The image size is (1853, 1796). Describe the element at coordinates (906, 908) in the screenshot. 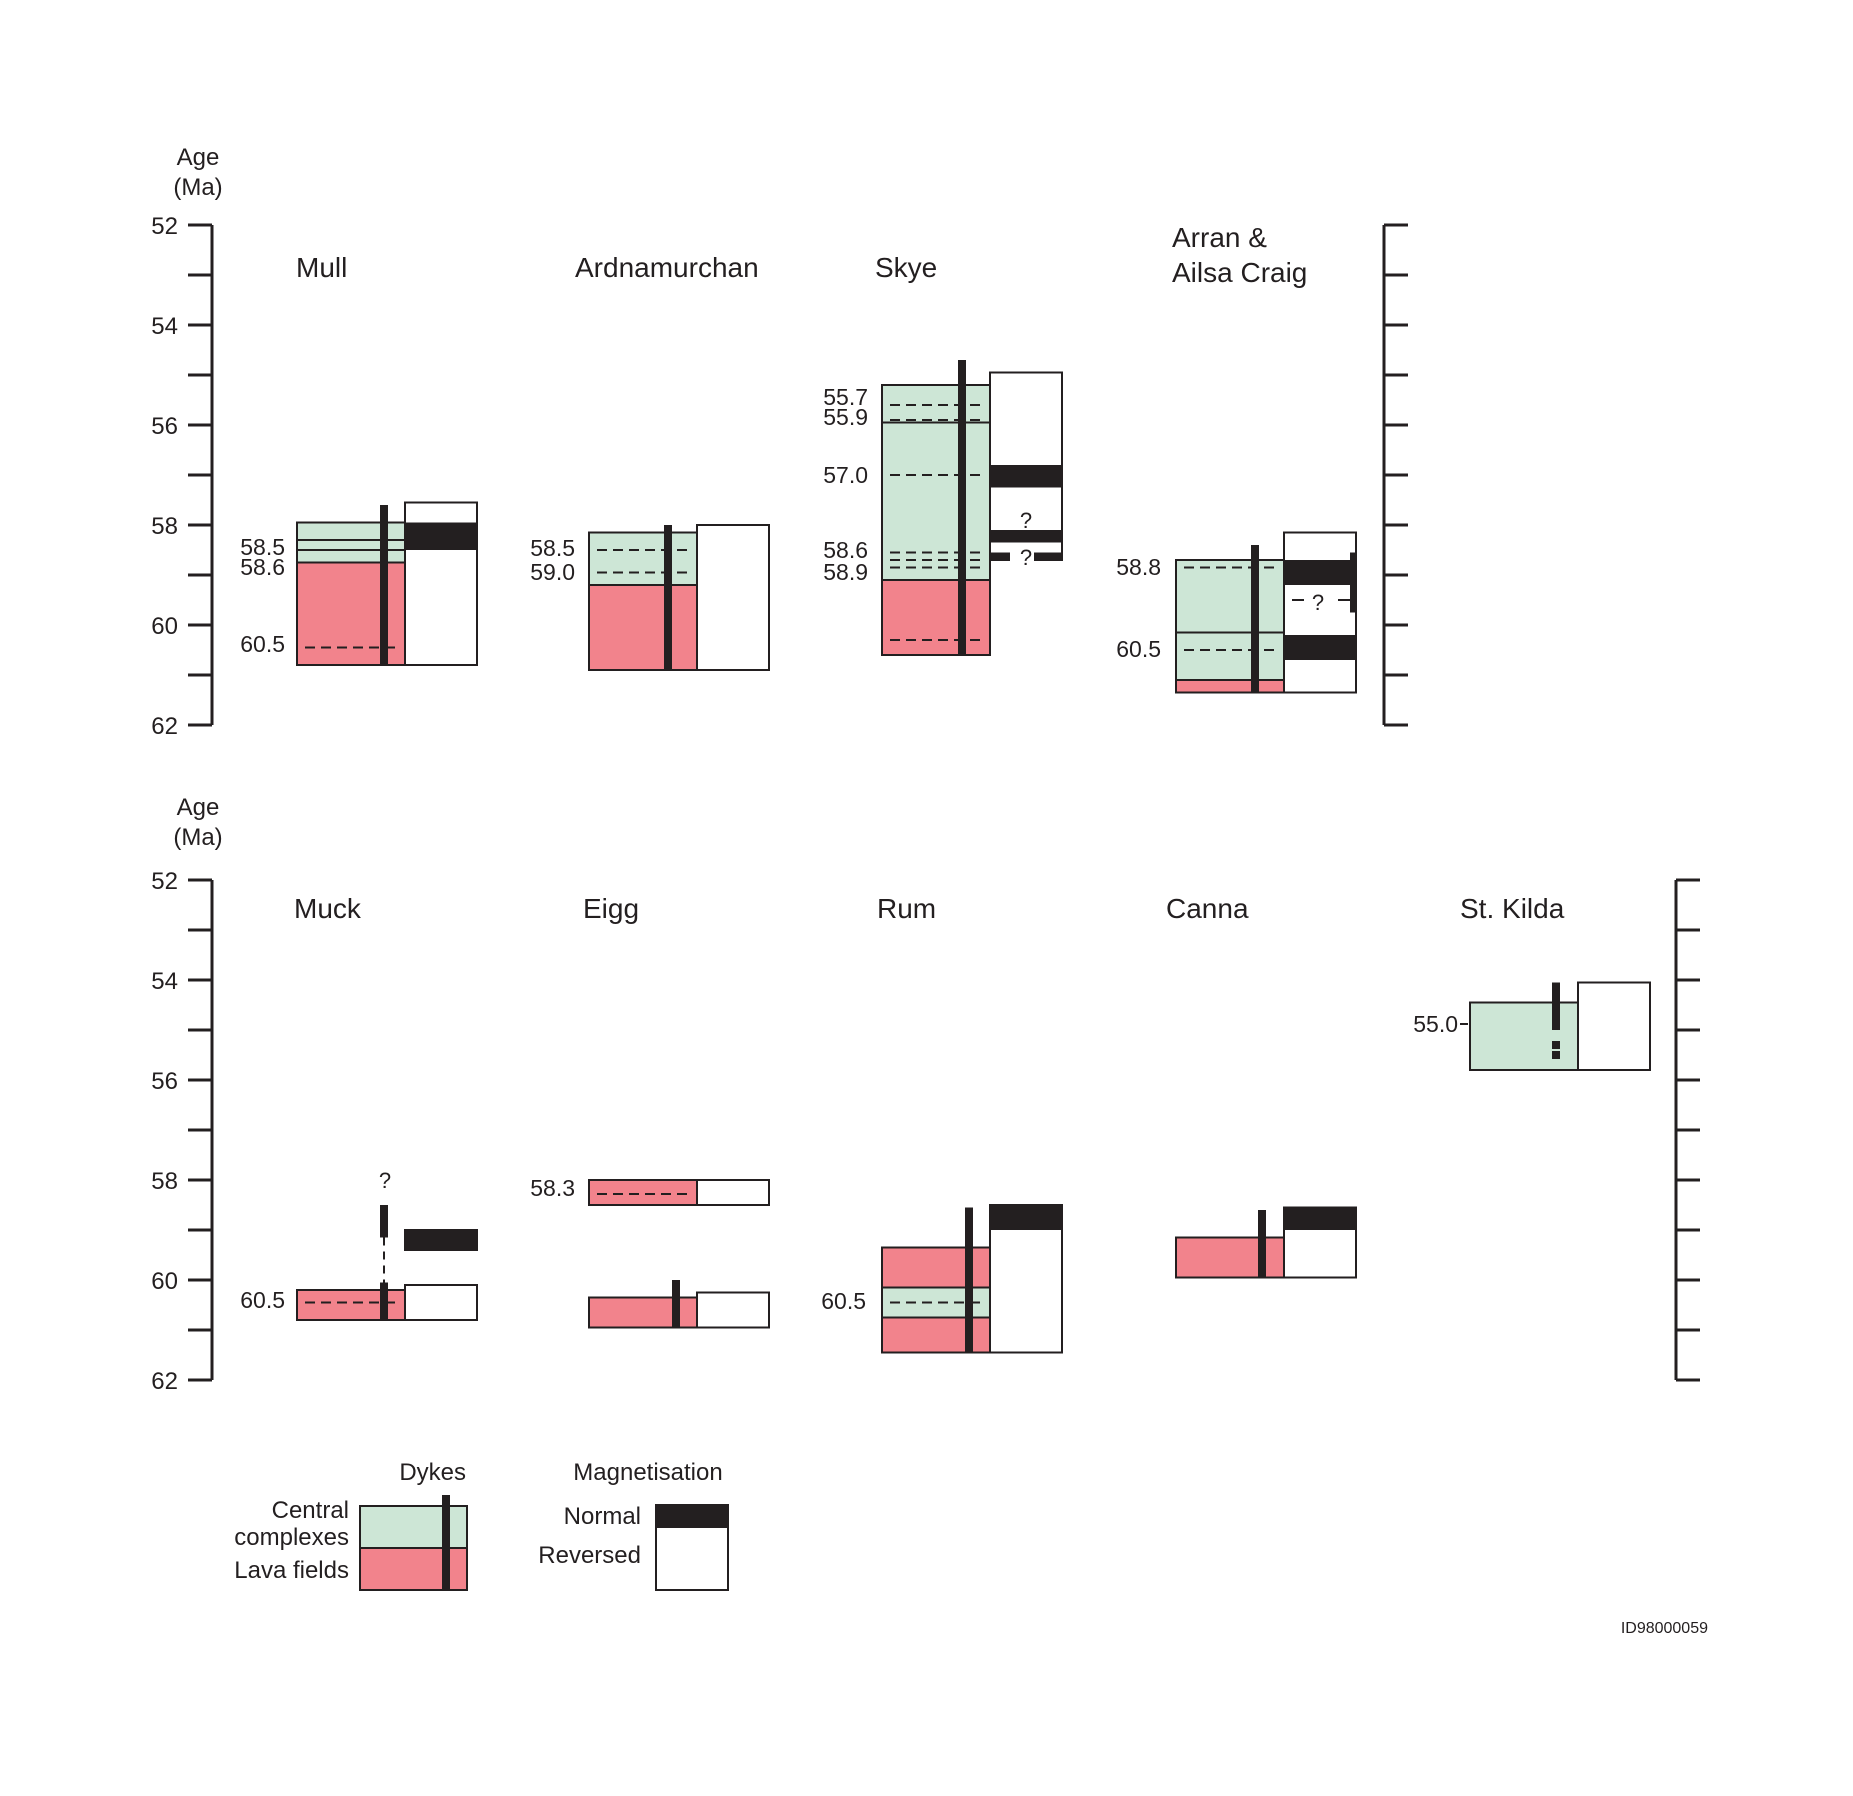

I see `column-title-rum: Rum` at that location.